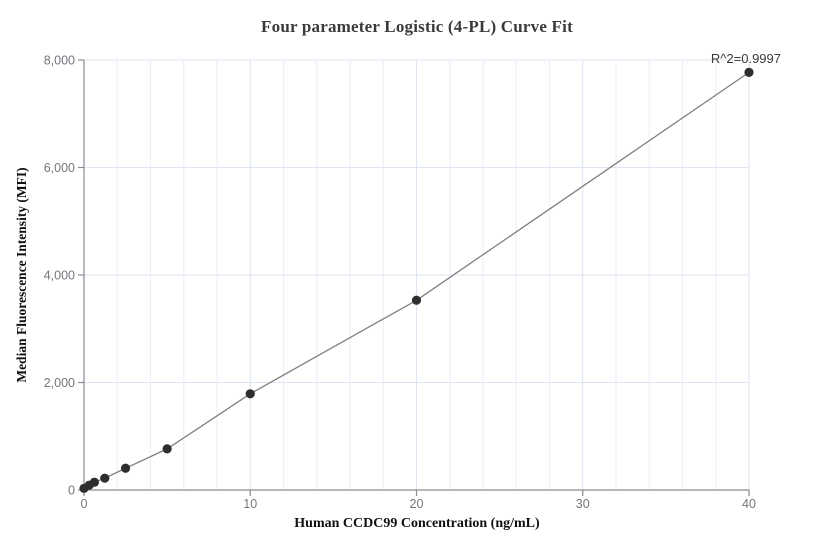 The image size is (832, 560). What do you see at coordinates (745, 58) in the screenshot?
I see `r-squared-annotation: R^2=0.9997` at bounding box center [745, 58].